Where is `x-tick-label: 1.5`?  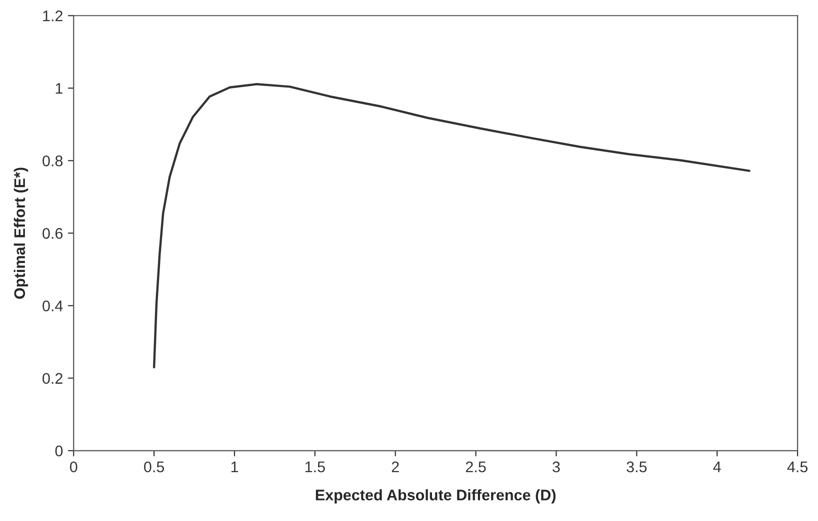 x-tick-label: 1.5 is located at coordinates (315, 467).